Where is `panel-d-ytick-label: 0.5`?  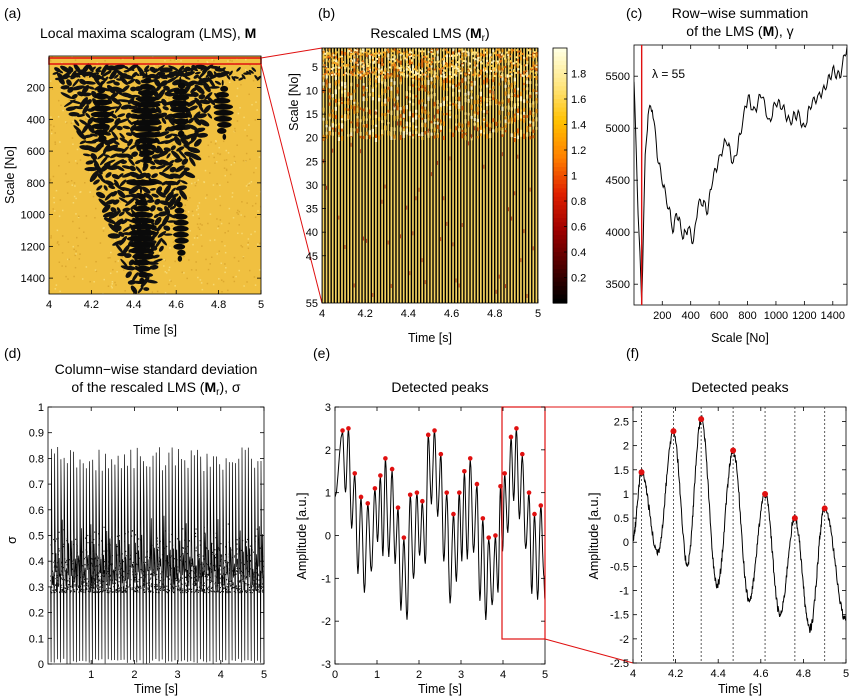 panel-d-ytick-label: 0.5 is located at coordinates (36, 537).